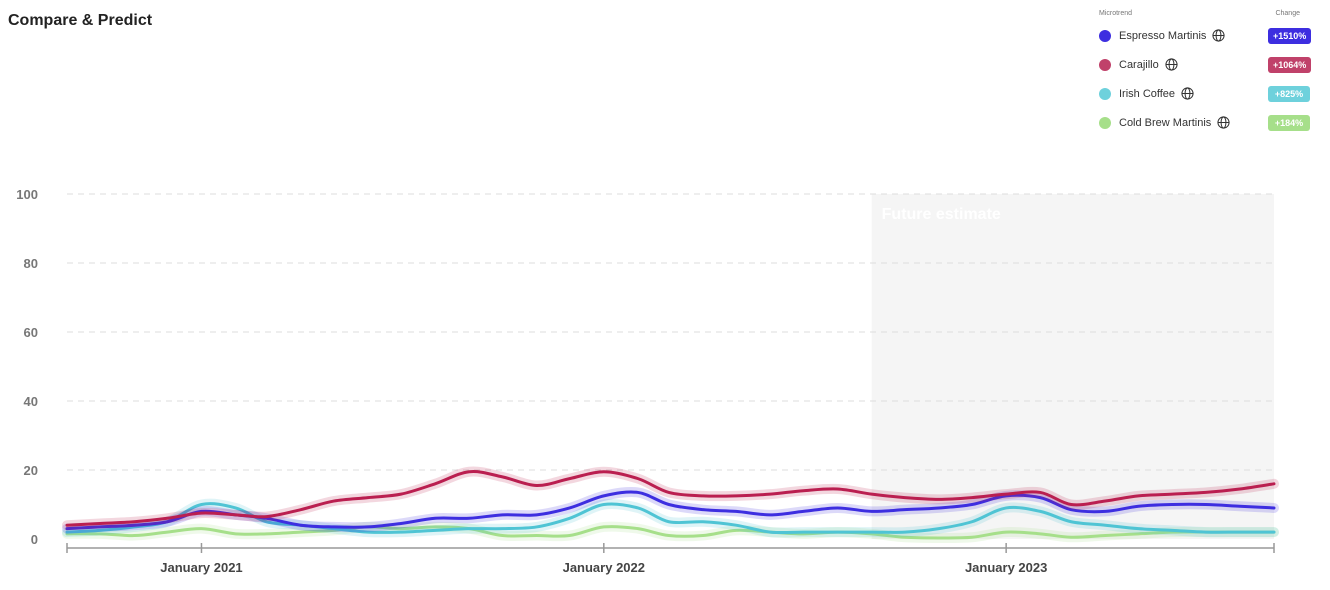 Image resolution: width=1330 pixels, height=590 pixels. Describe the element at coordinates (31, 332) in the screenshot. I see `y-tick-label: 60` at that location.